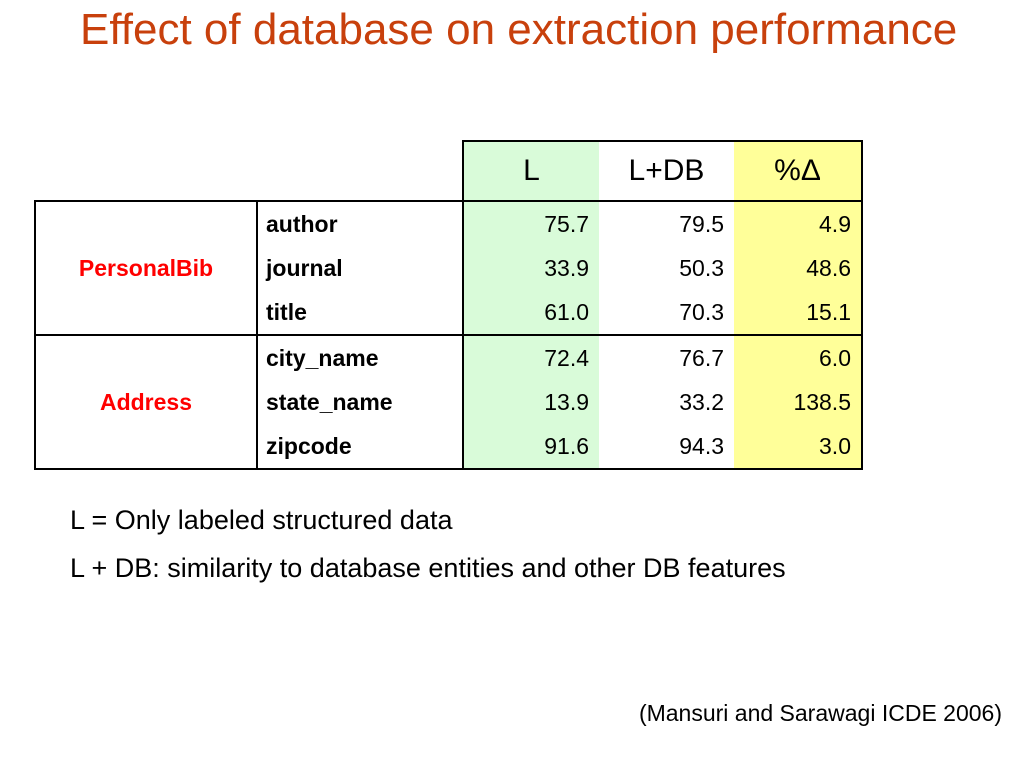  Describe the element at coordinates (798, 268) in the screenshot. I see `value-pct-delta: 48.6` at that location.